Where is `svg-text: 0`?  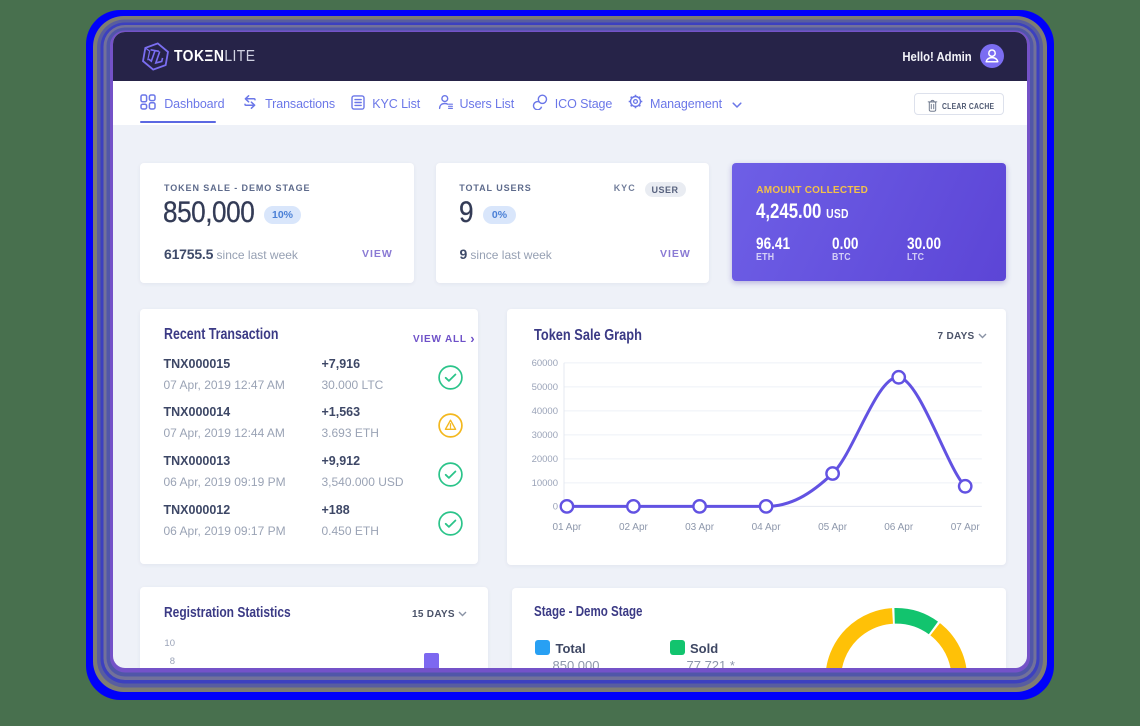
svg-text: 0 is located at coordinates (555, 507).